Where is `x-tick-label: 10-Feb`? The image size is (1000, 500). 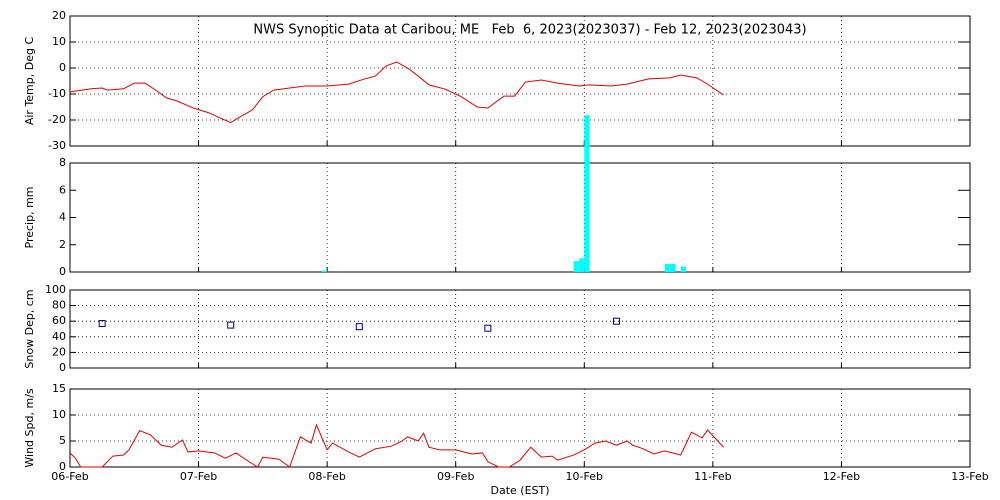 x-tick-label: 10-Feb is located at coordinates (584, 476).